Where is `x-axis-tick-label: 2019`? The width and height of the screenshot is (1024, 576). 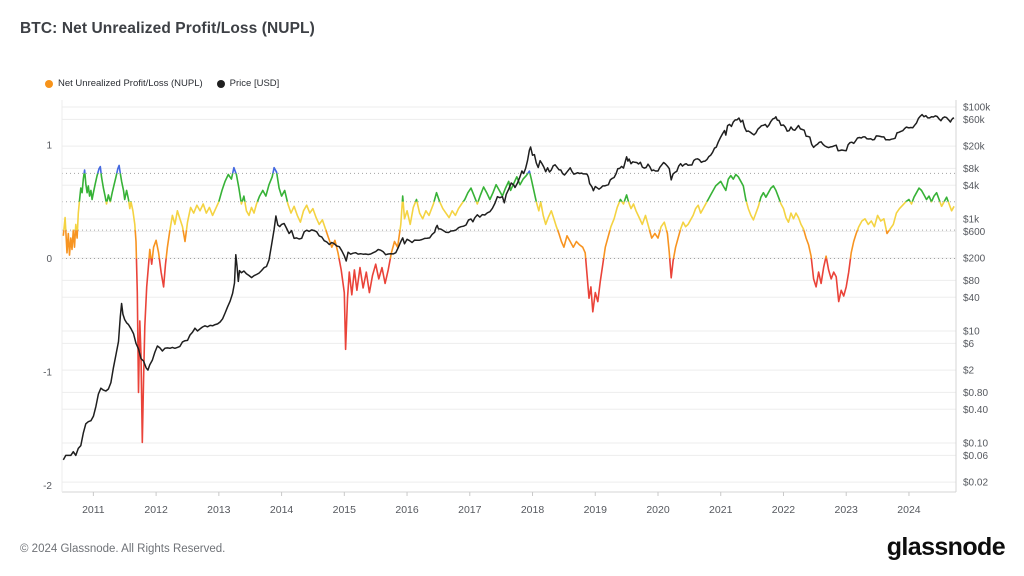 x-axis-tick-label: 2019 is located at coordinates (596, 510).